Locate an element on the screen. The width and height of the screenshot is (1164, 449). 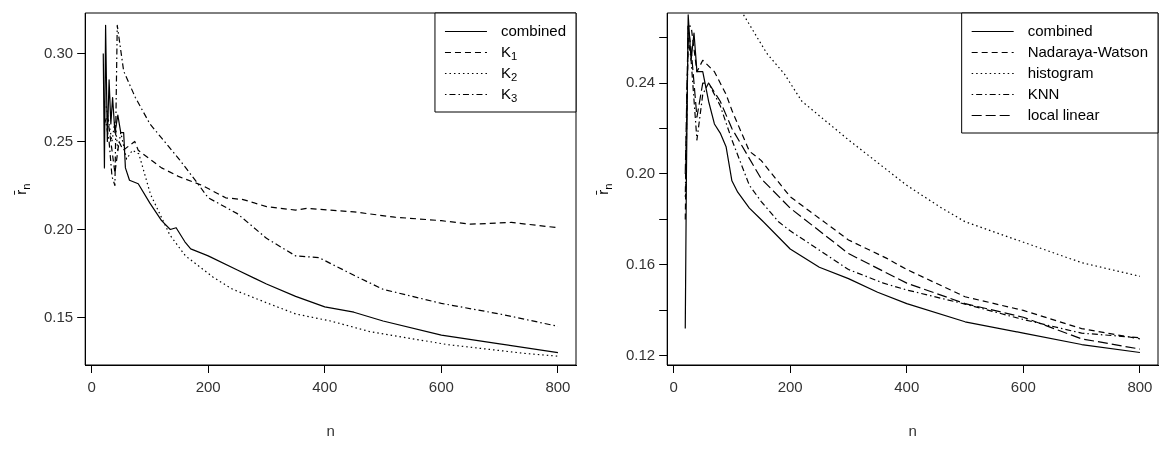
y-tick-label: 0.25 is located at coordinates (58, 140).